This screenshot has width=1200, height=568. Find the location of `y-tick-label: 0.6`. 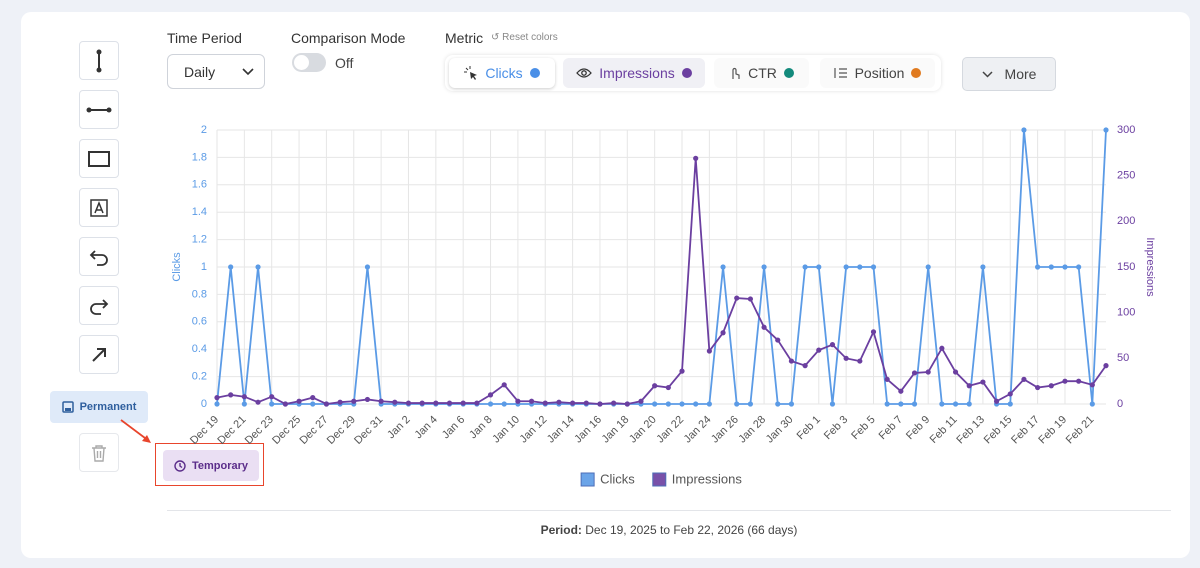

y-tick-label: 0.6 is located at coordinates (199, 322).